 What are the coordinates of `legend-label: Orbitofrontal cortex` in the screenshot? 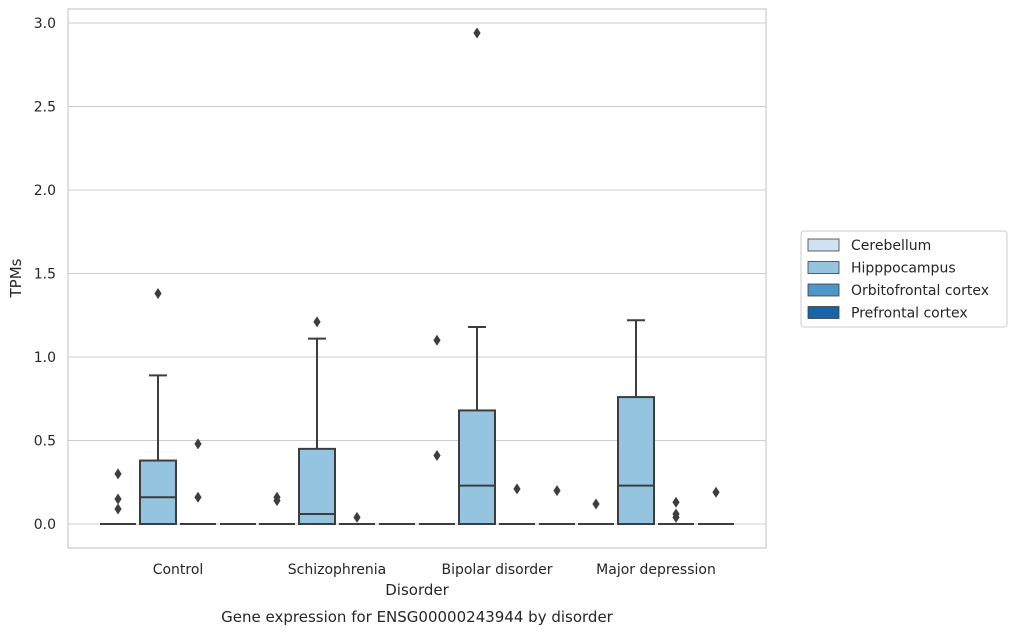 It's located at (920, 291).